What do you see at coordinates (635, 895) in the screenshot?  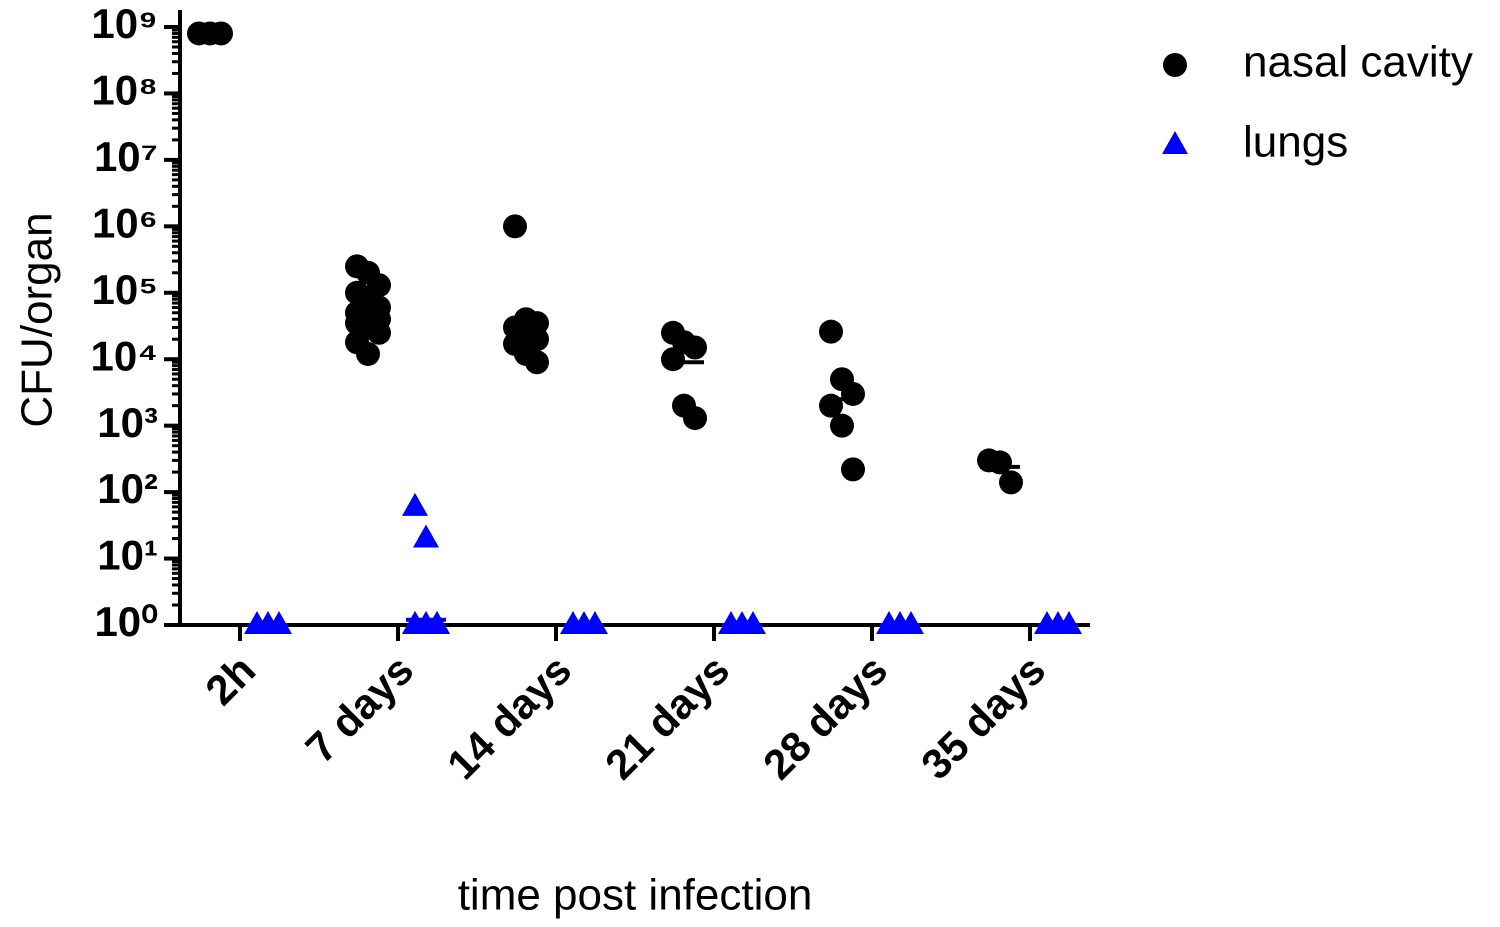 I see `x-axis-label: time post infection` at bounding box center [635, 895].